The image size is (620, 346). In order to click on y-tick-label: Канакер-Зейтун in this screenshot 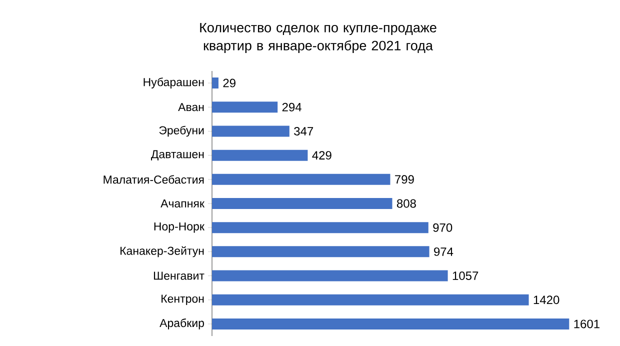, I will do `click(162, 252)`.